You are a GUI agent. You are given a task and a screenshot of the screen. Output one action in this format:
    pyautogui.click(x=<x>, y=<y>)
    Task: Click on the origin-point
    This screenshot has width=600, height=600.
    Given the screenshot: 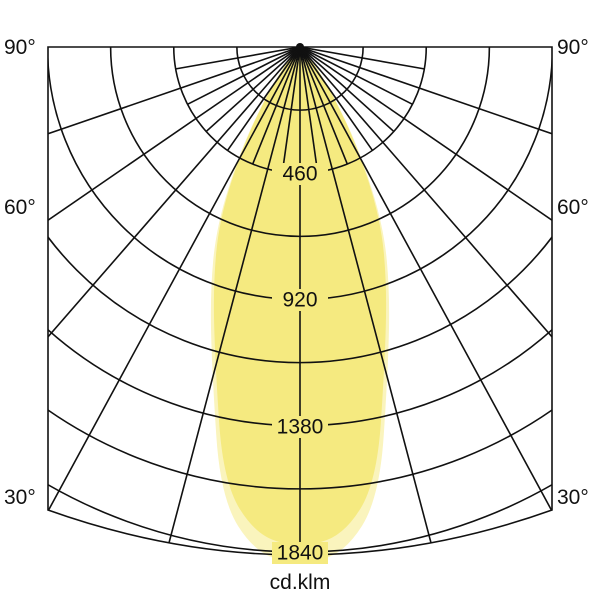 What is the action you would take?
    pyautogui.click(x=300, y=47)
    